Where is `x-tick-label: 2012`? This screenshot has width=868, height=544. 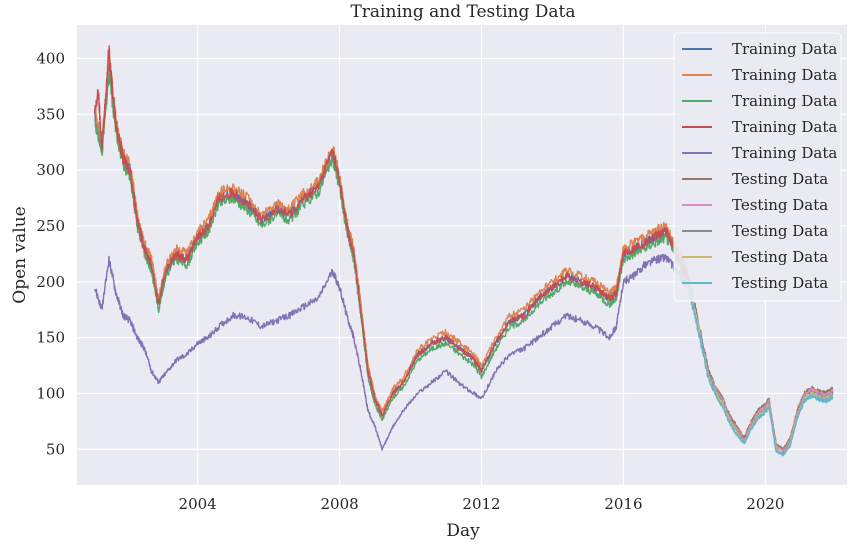
x-tick-label: 2012 is located at coordinates (481, 504).